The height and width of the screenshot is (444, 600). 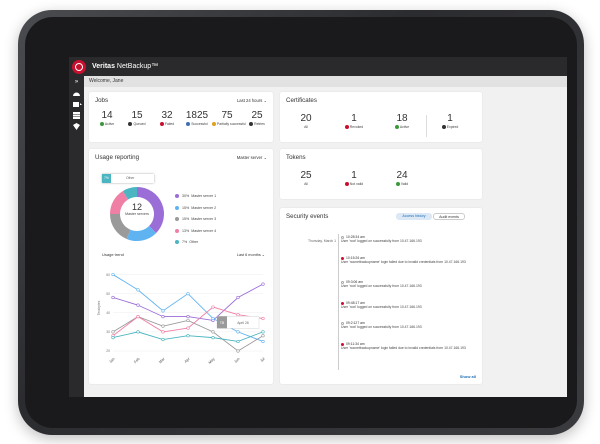 What do you see at coordinates (195, 208) in the screenshot?
I see `usage-legend-item: 15% Master server 2` at bounding box center [195, 208].